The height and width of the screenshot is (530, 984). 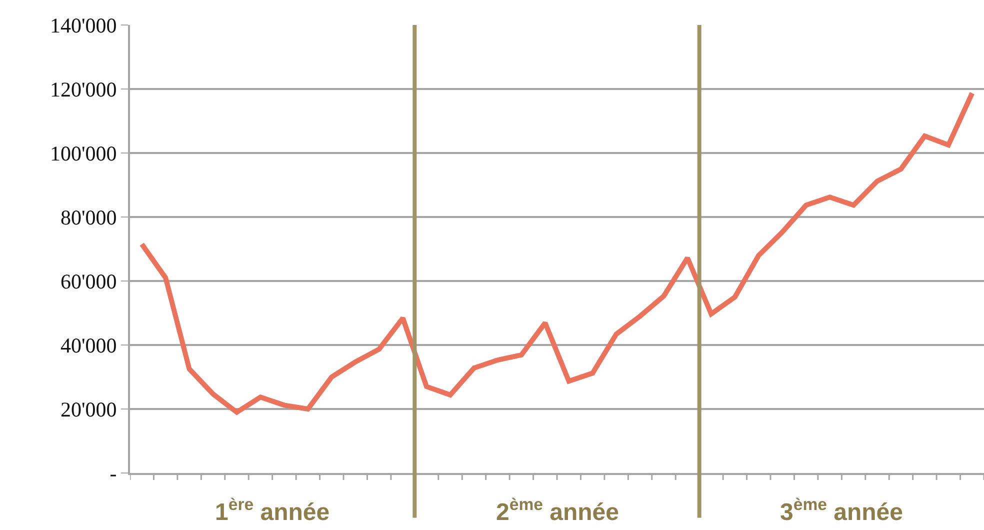 What do you see at coordinates (272, 510) in the screenshot?
I see `text: 1$^{ère}$ année` at bounding box center [272, 510].